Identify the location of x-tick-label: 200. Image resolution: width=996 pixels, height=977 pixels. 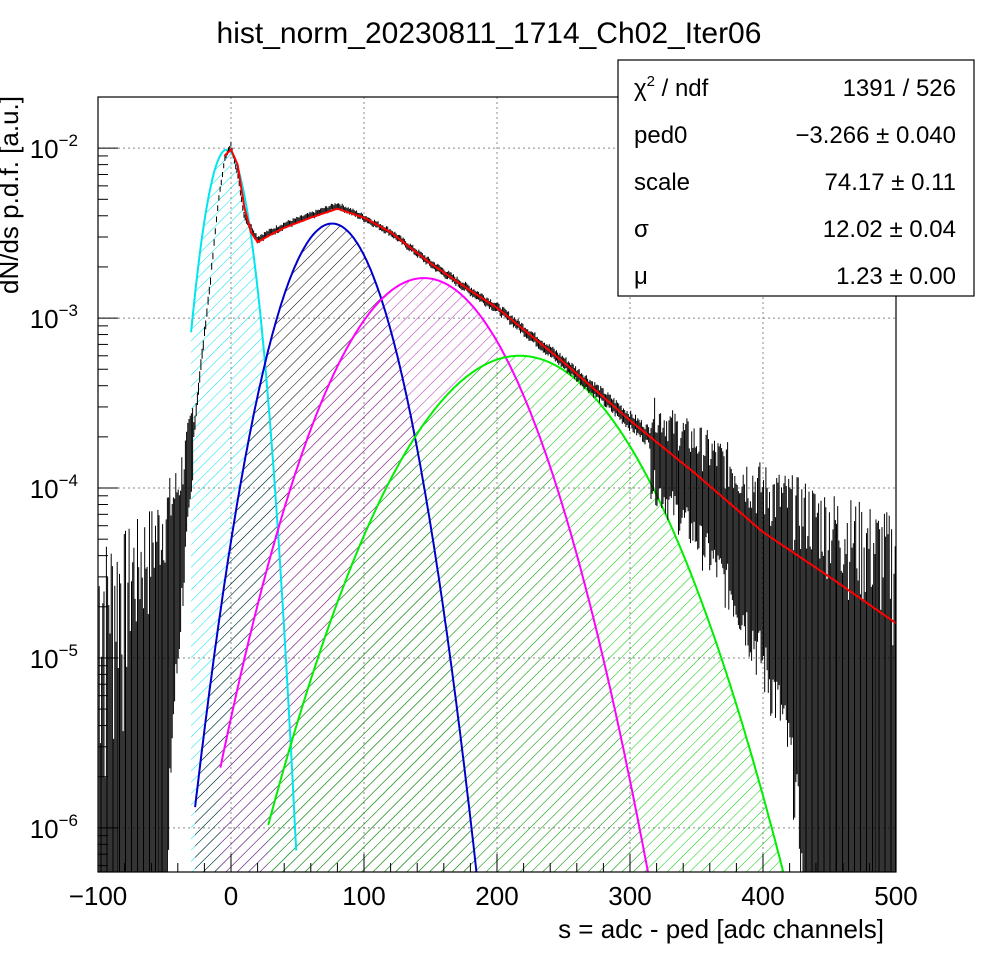
(496, 896).